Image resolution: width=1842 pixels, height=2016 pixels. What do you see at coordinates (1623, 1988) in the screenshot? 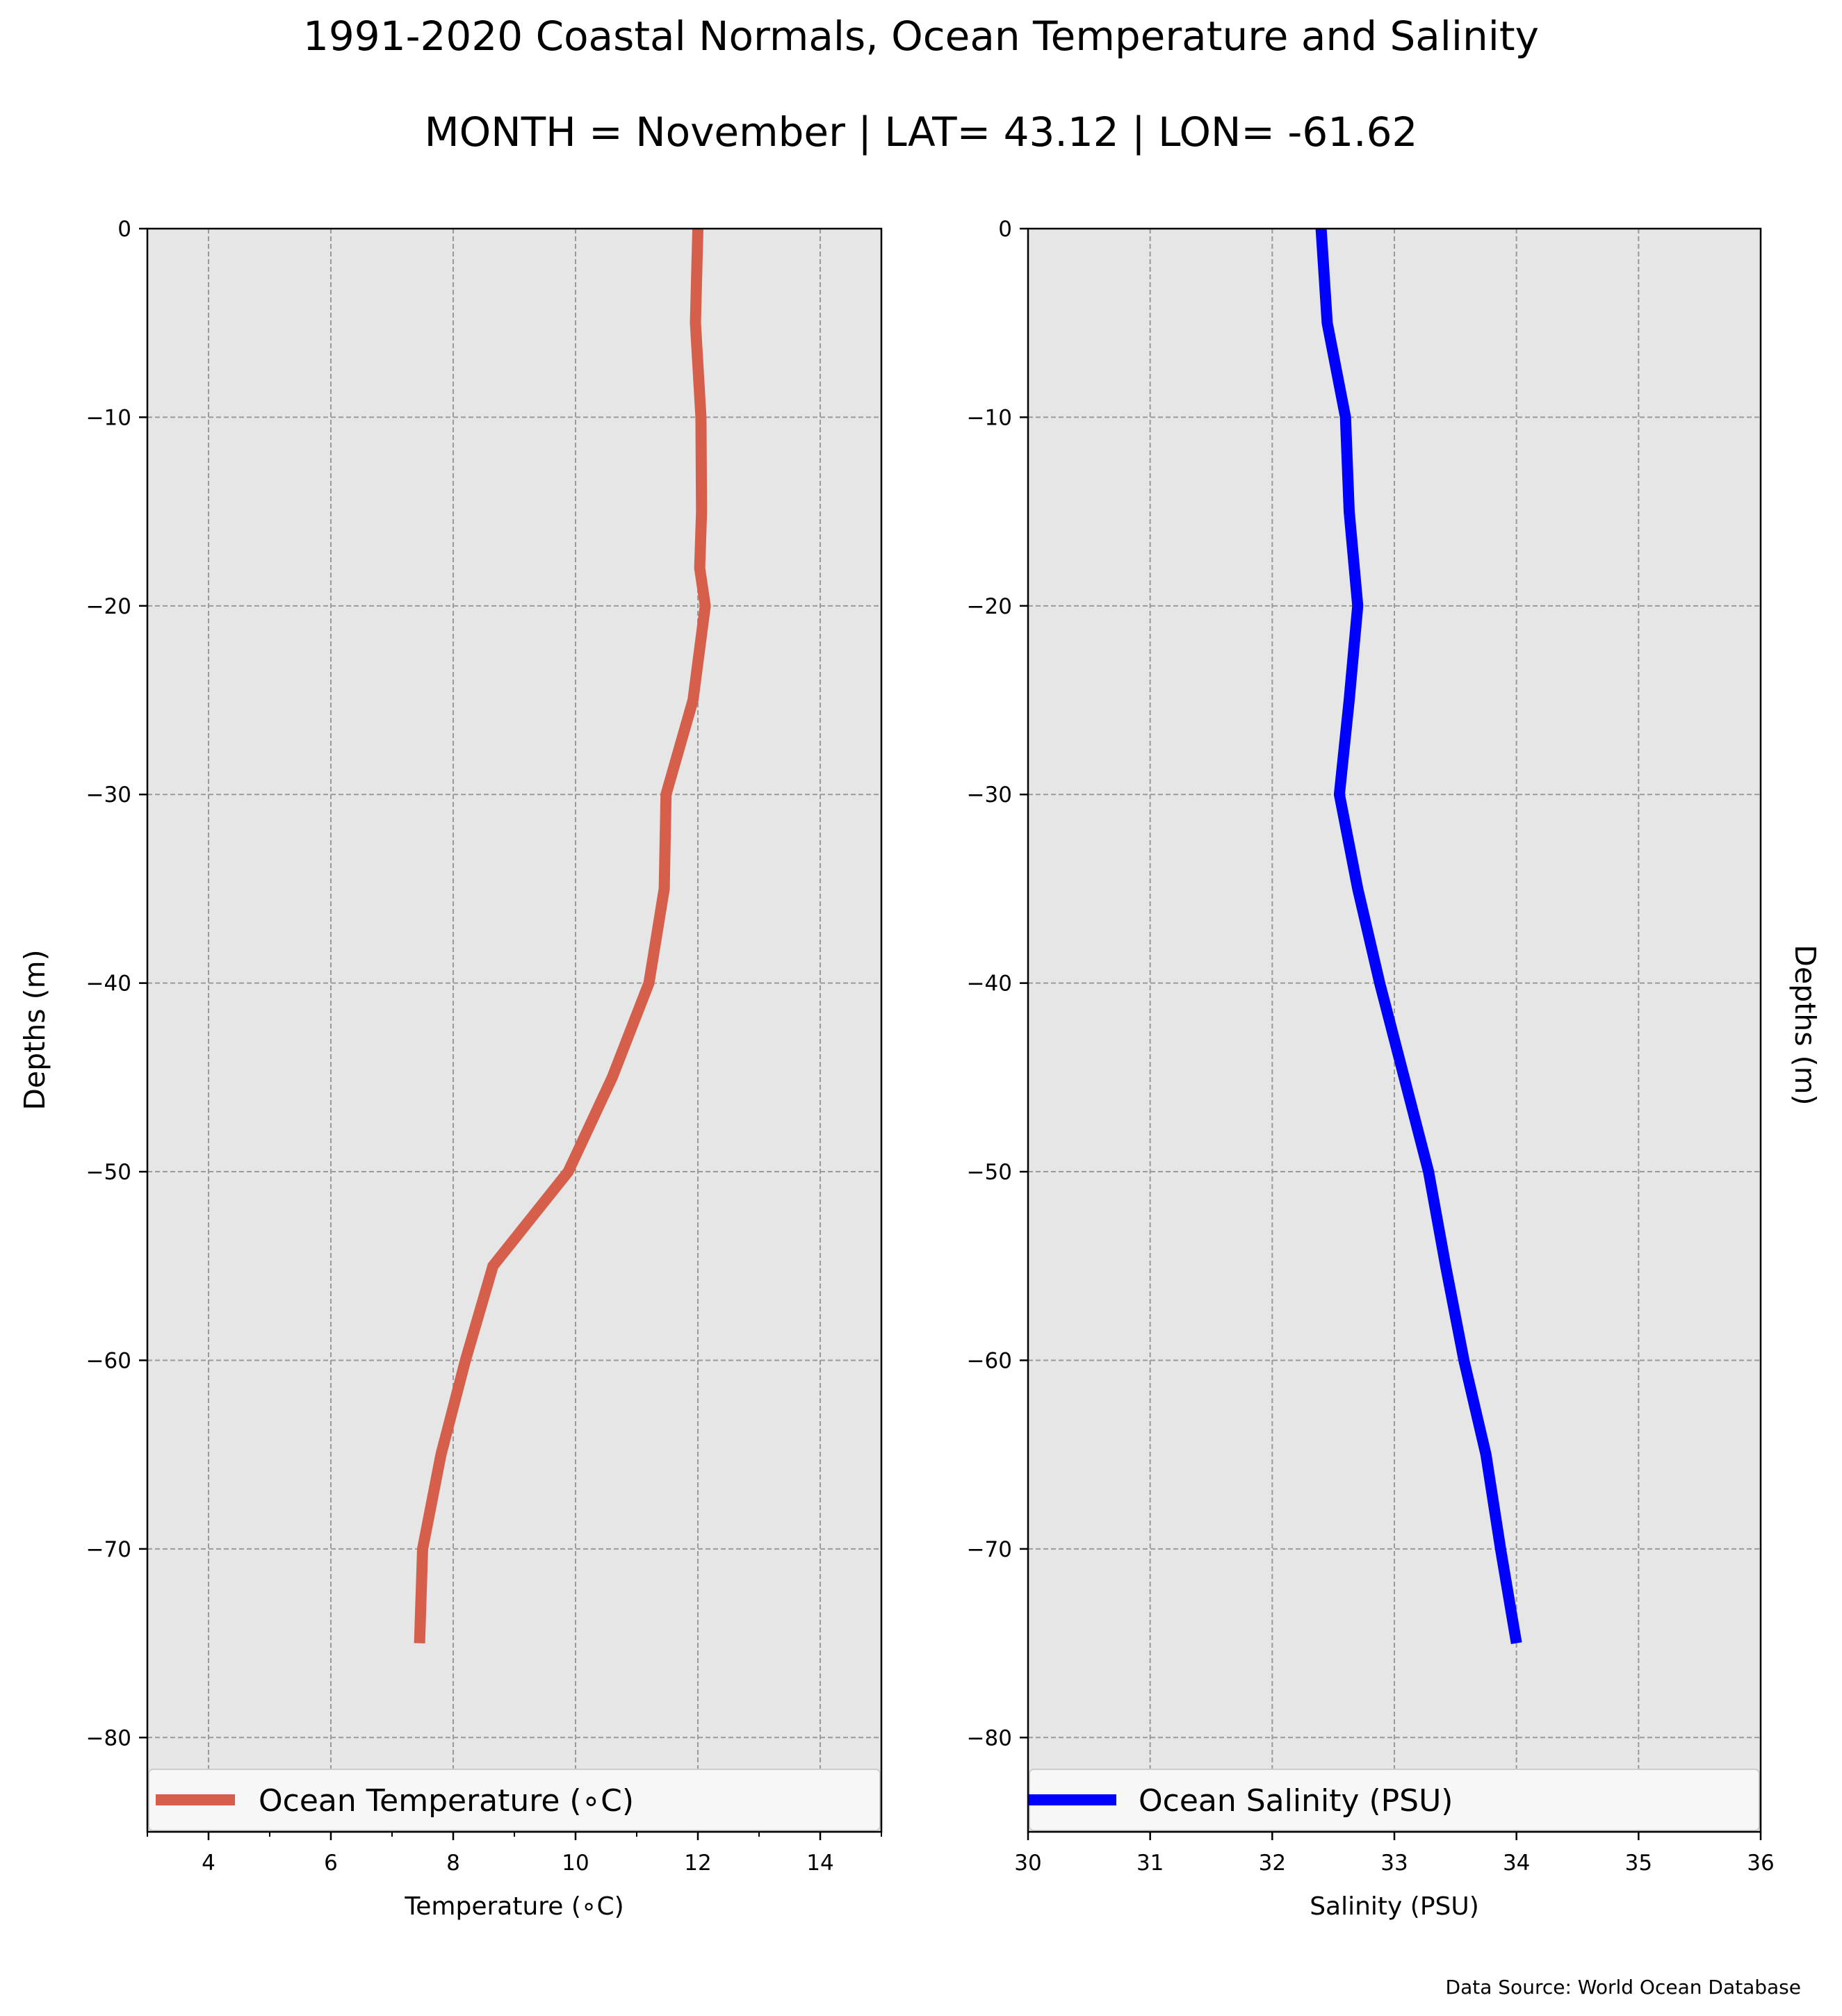
I see `data-source-note: Data Source: World Ocean Database` at bounding box center [1623, 1988].